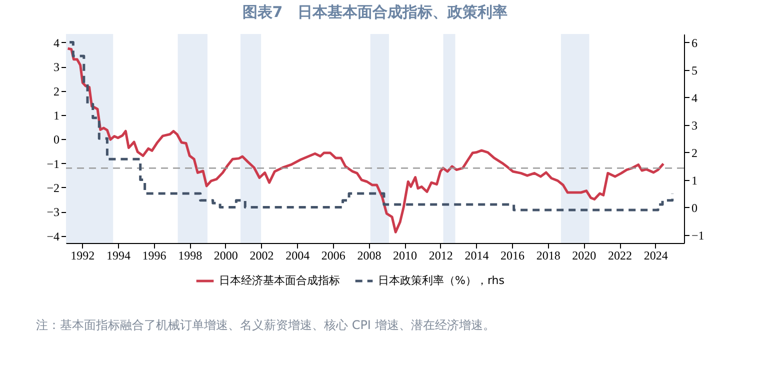 Image resolution: width=759 pixels, height=380 pixels. Describe the element at coordinates (698, 235) in the screenshot. I see `y2-tick-label: −1` at that location.